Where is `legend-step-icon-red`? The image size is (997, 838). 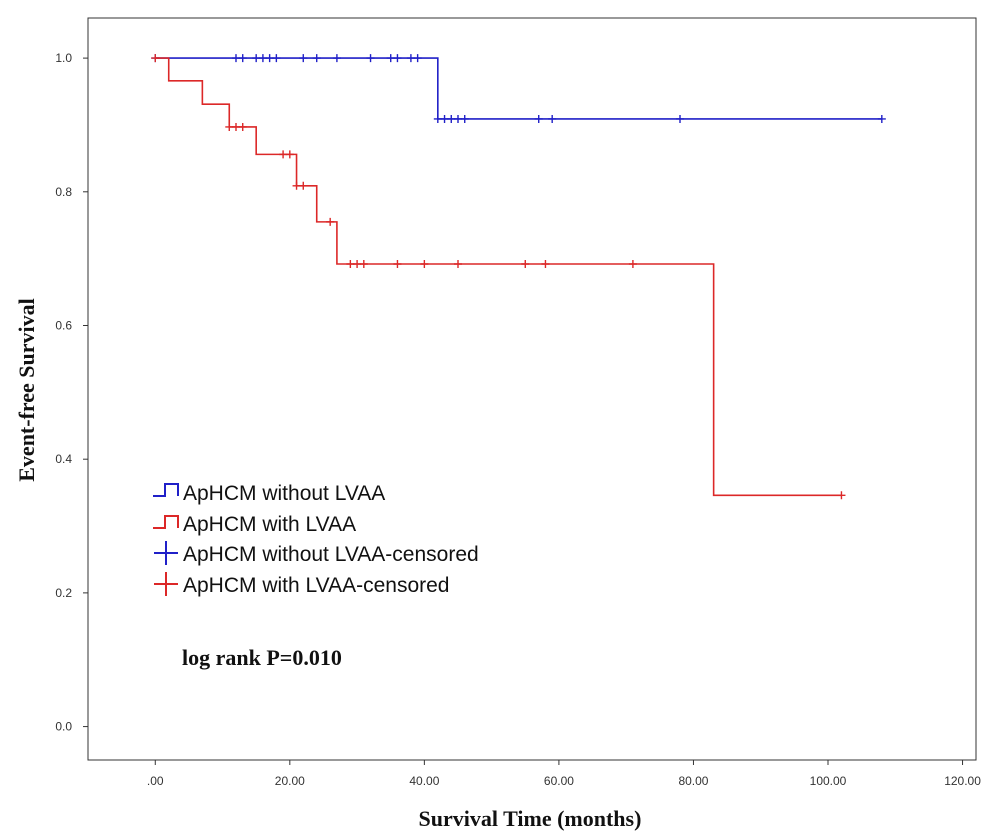 legend-step-icon-red is located at coordinates (166, 522).